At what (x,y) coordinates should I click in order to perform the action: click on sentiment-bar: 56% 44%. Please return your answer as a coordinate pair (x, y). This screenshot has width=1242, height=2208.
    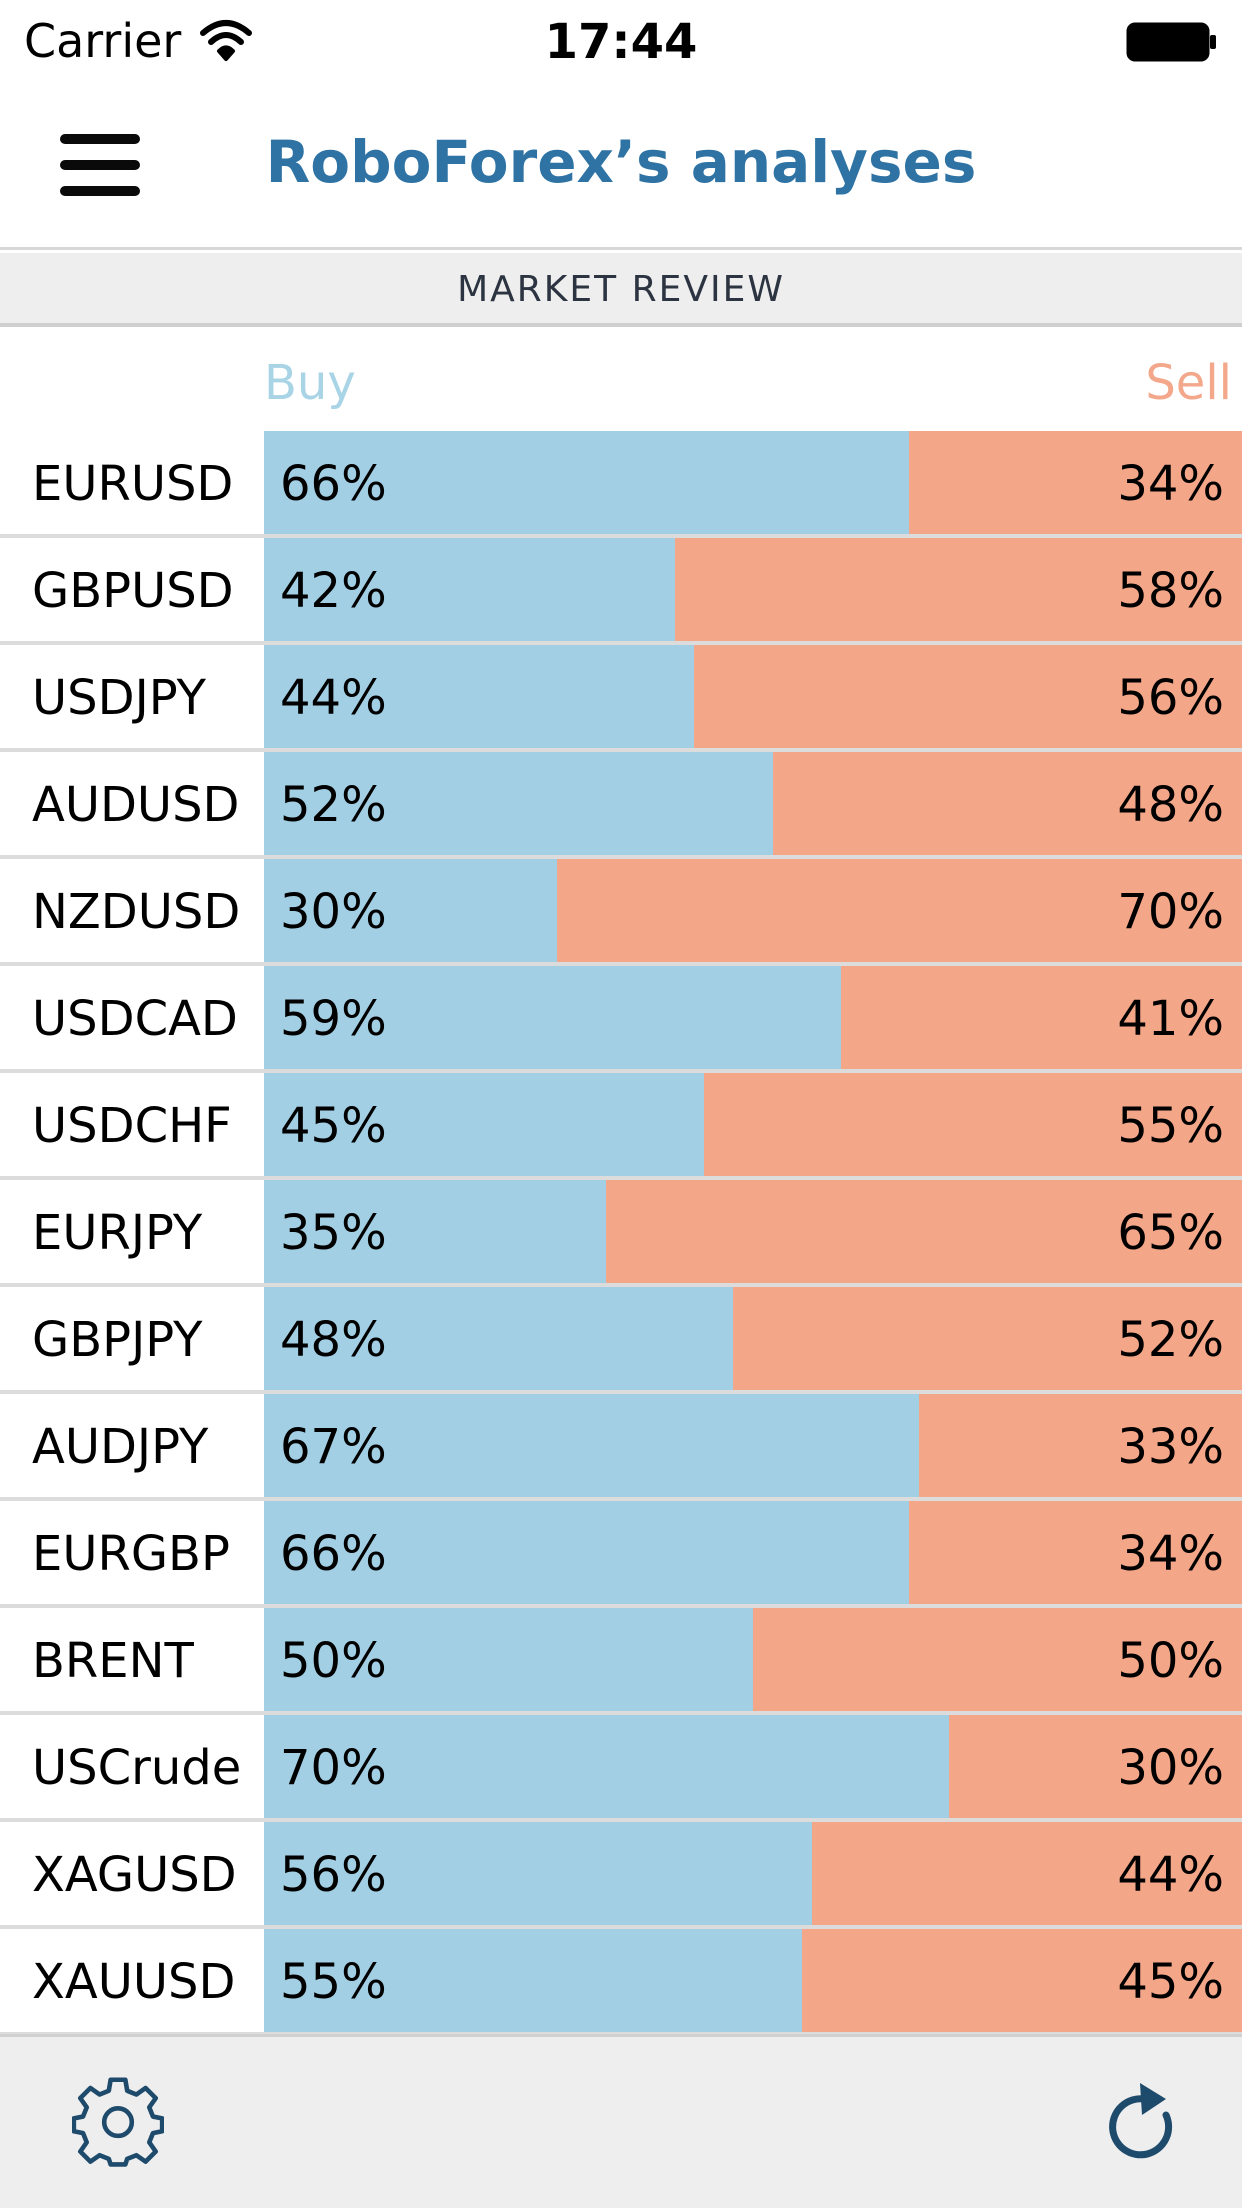
    Looking at the image, I should click on (753, 1873).